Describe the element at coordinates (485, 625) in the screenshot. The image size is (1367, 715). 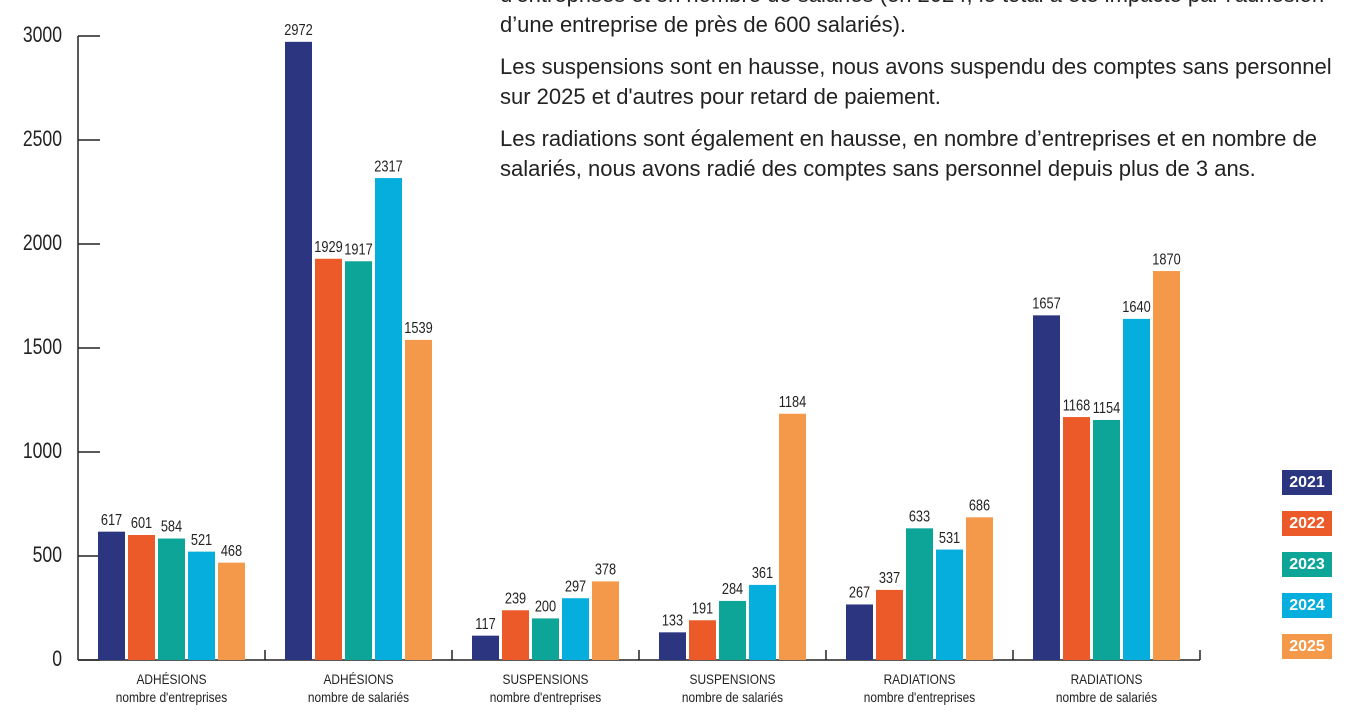
I see `data-label: 117` at that location.